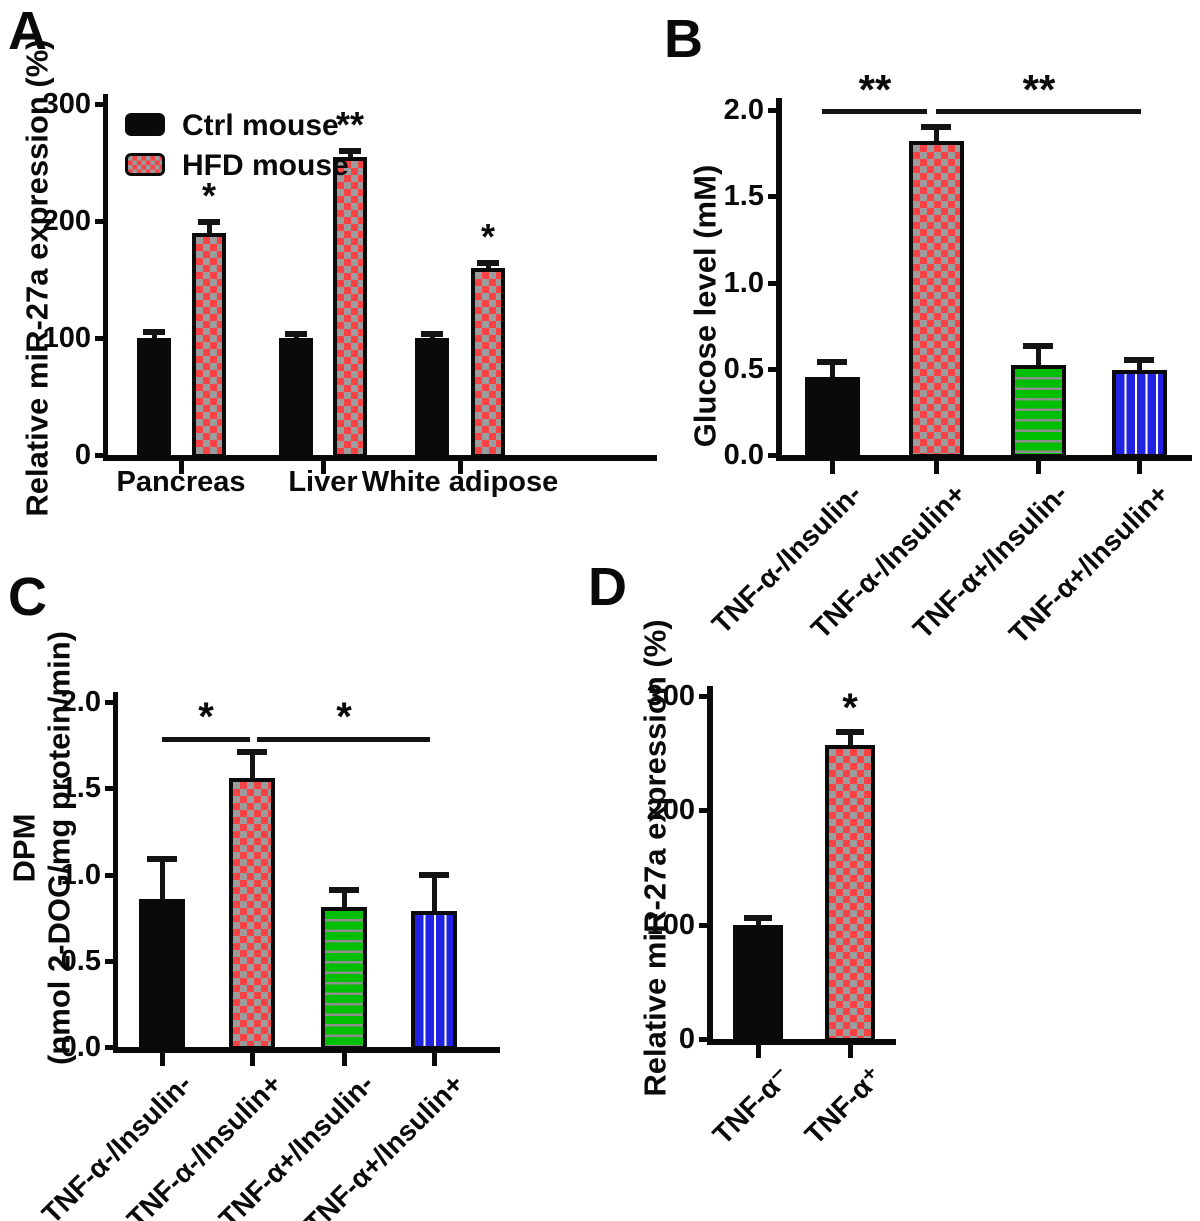 This screenshot has height=1221, width=1200. What do you see at coordinates (82, 455) in the screenshot?
I see `panel-a-y-tick-label: 0` at bounding box center [82, 455].